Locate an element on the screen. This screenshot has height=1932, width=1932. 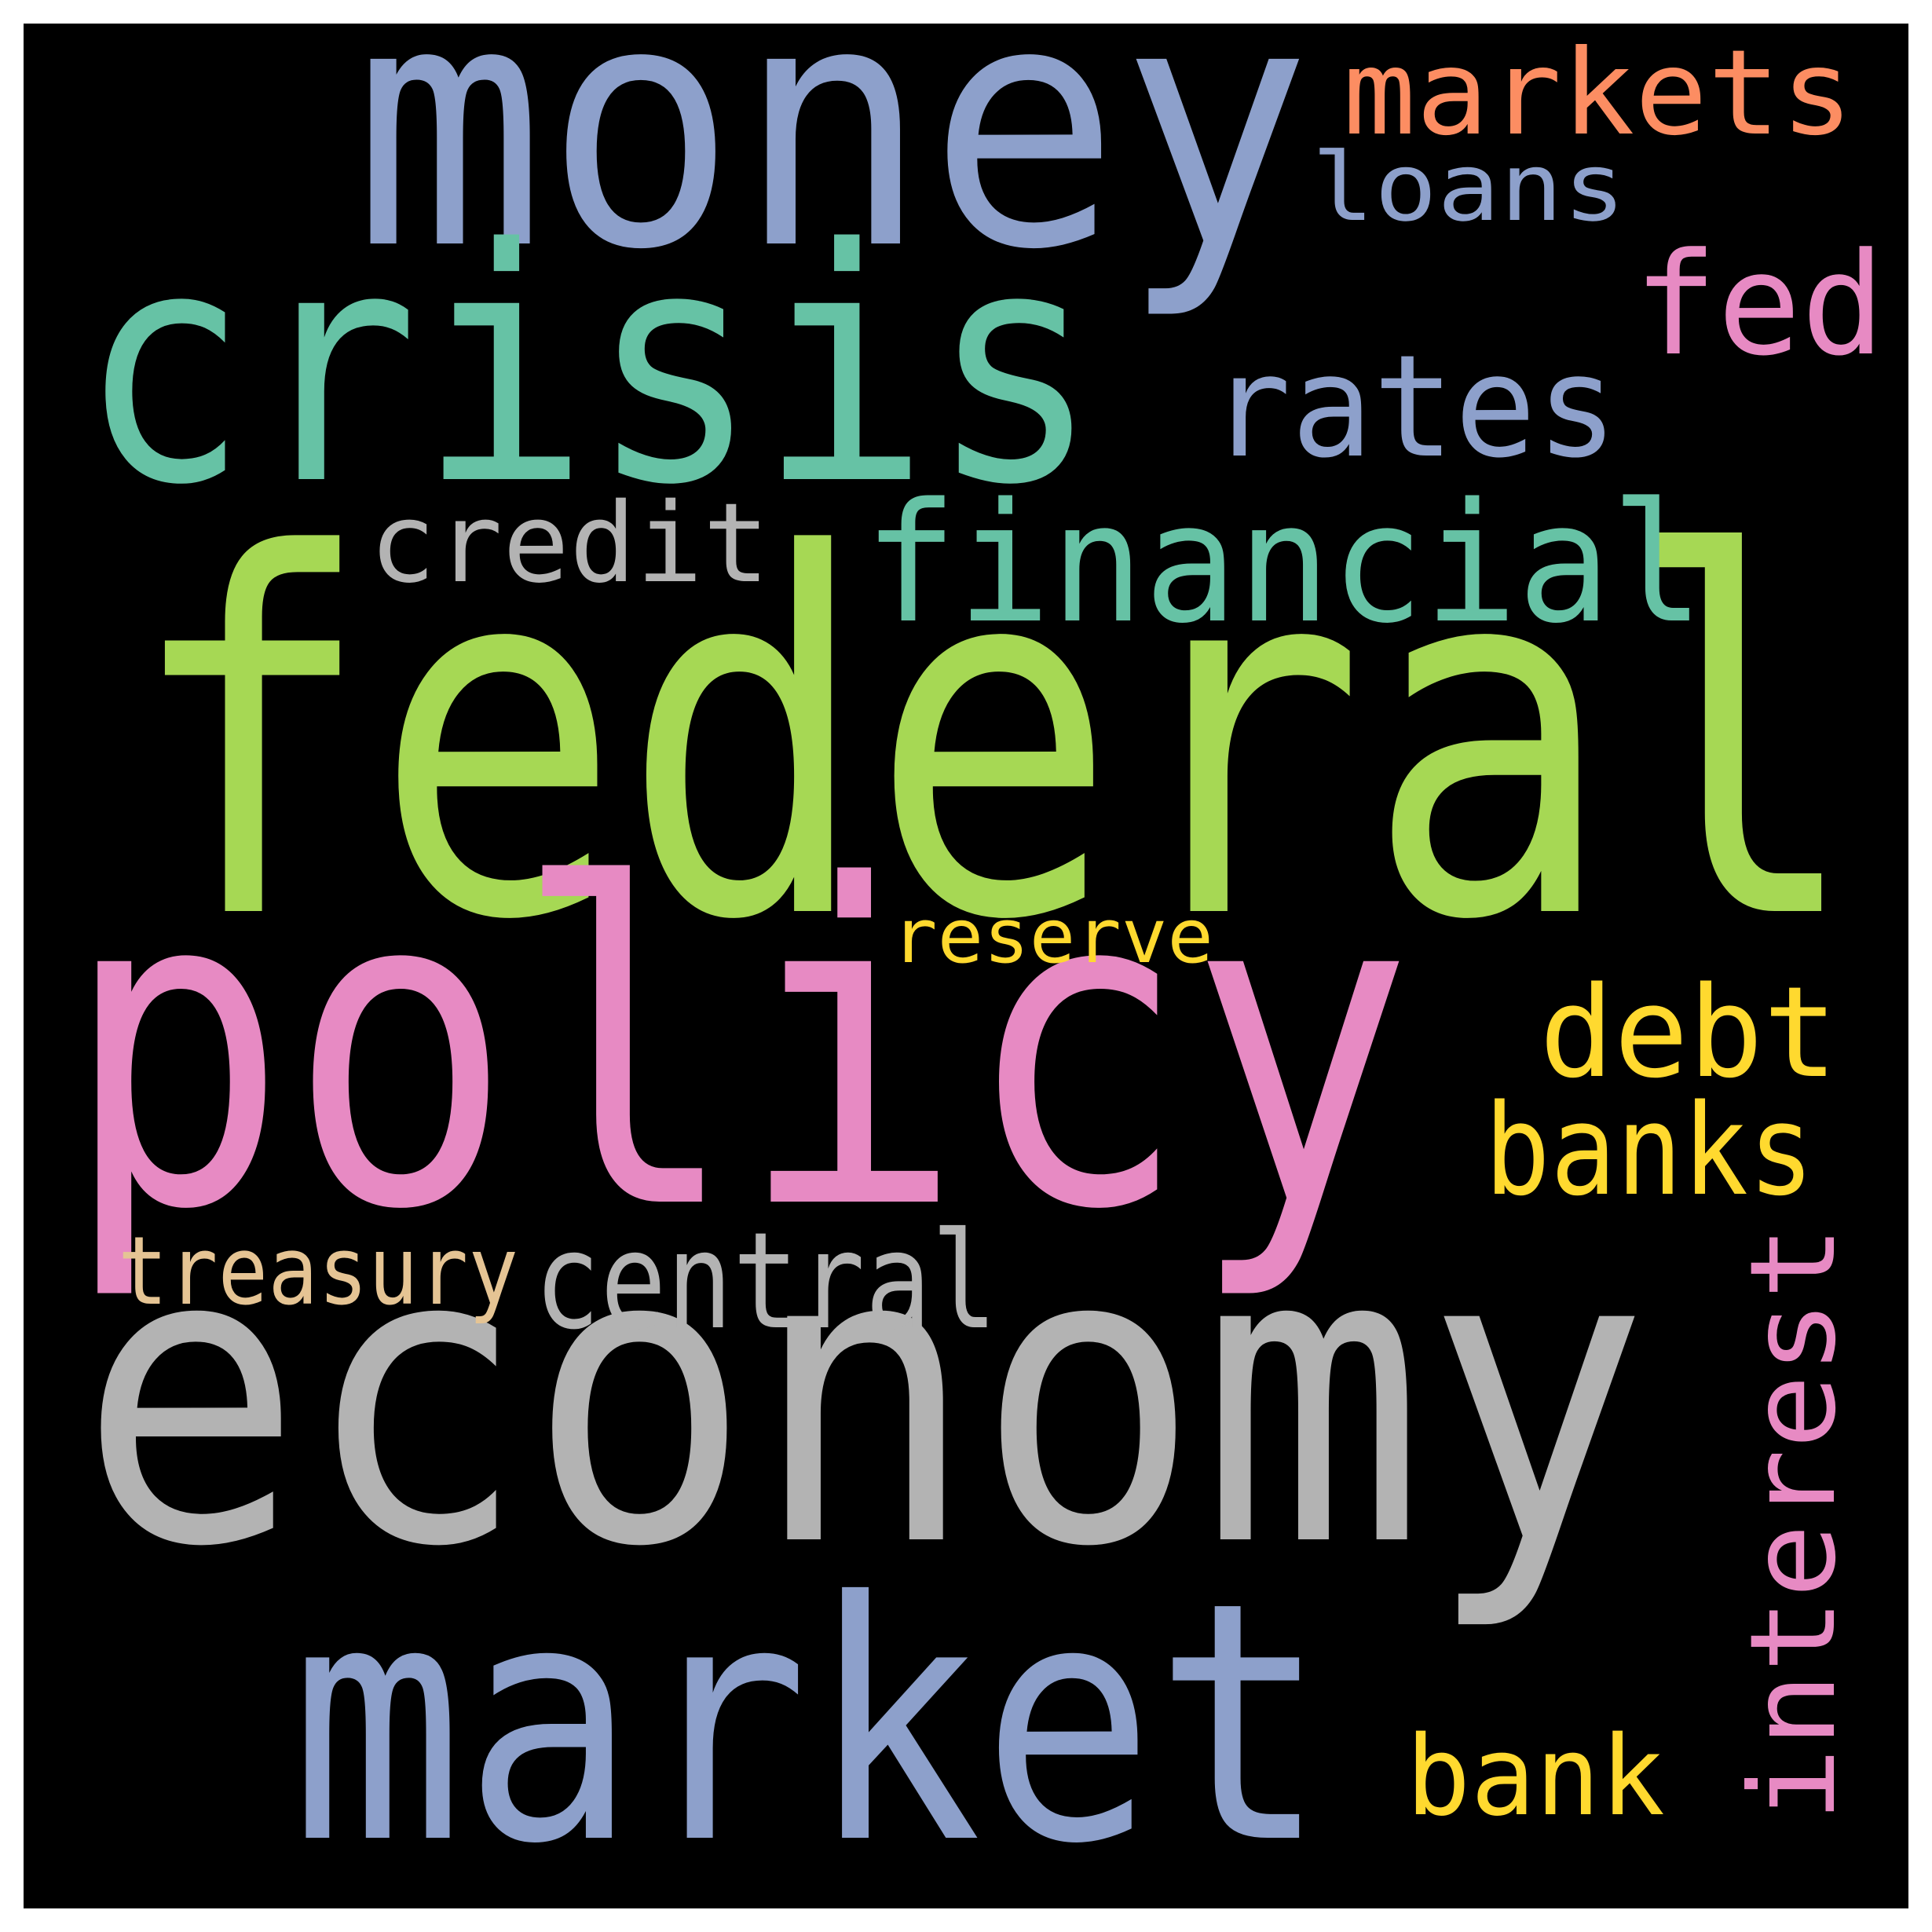
word-reserve: reserve is located at coordinates (1052, 937).